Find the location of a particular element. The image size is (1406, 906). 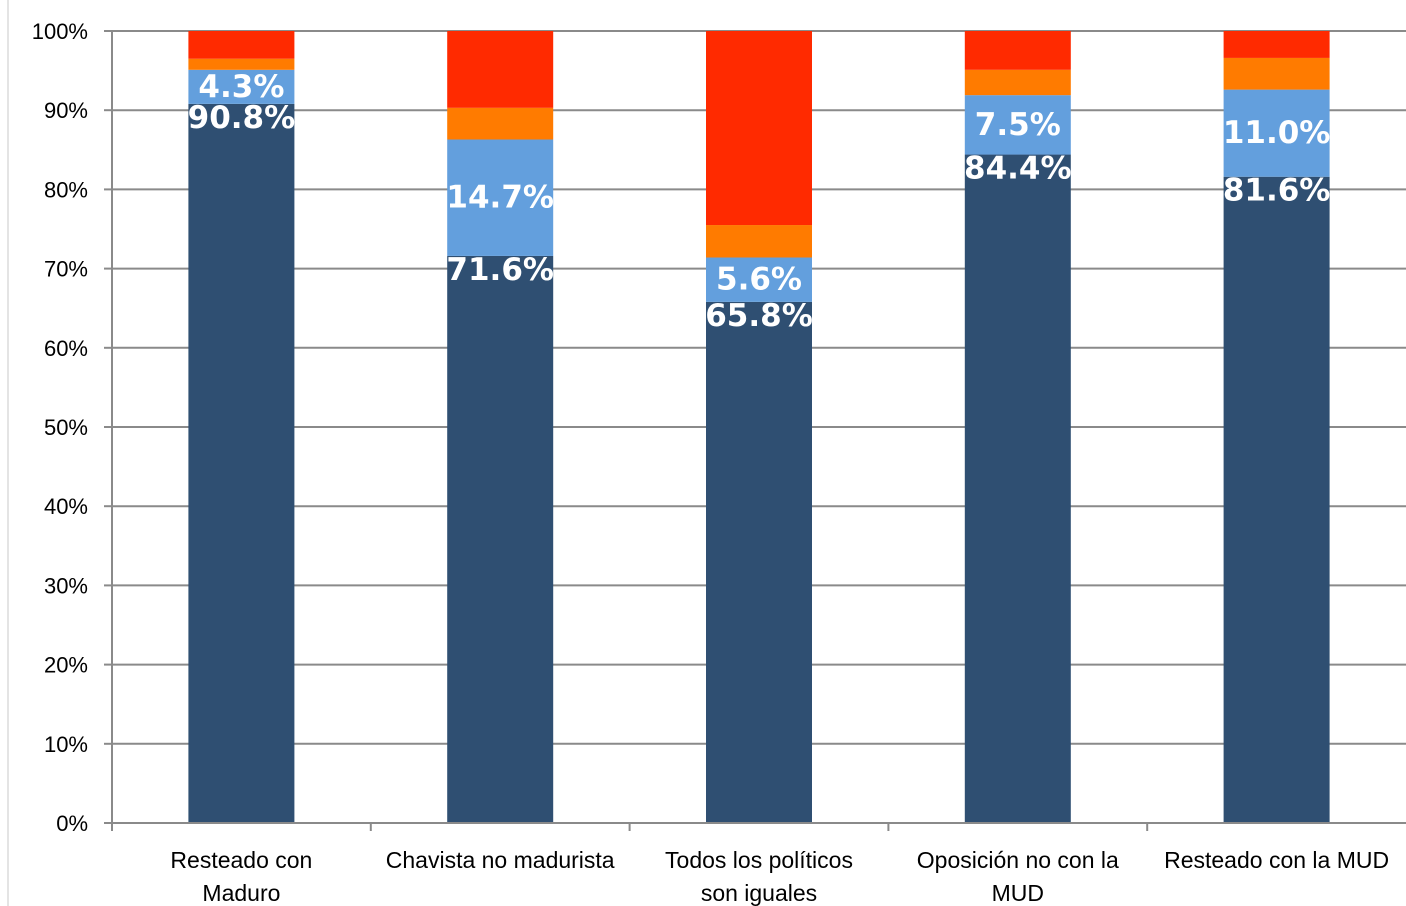

x-category-label: Todos los políticos is located at coordinates (759, 860).